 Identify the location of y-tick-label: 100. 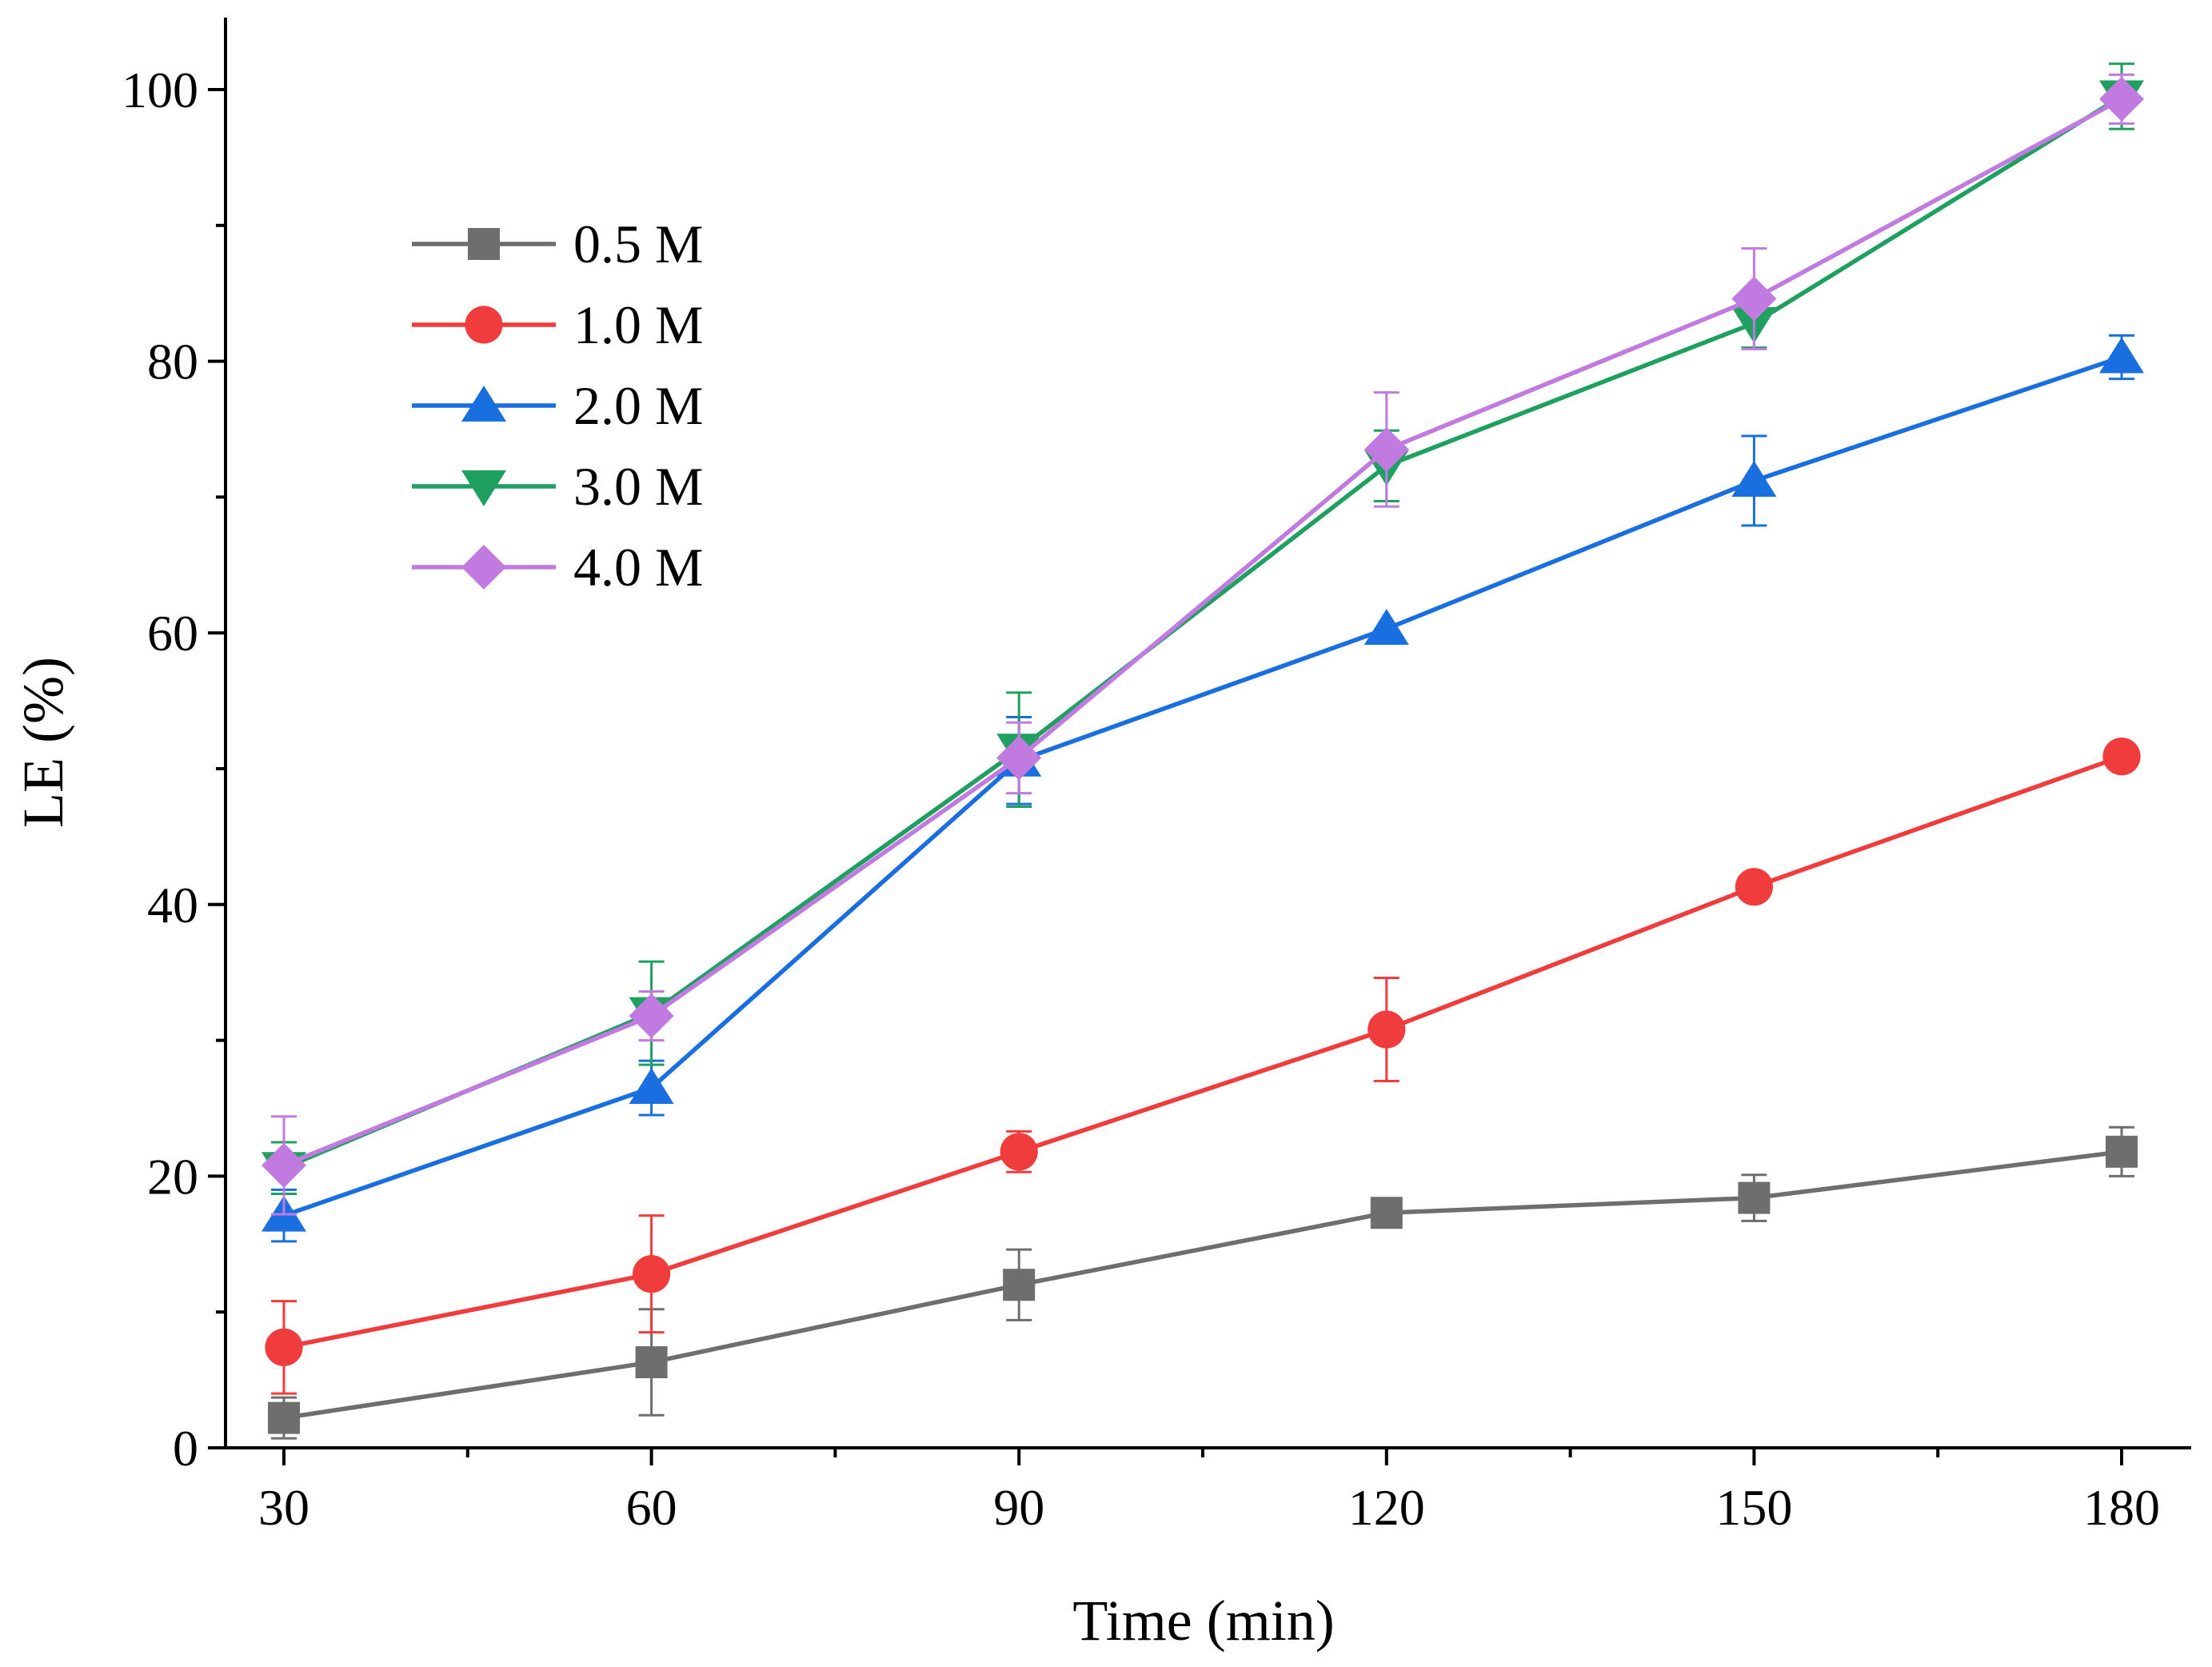
(160, 90).